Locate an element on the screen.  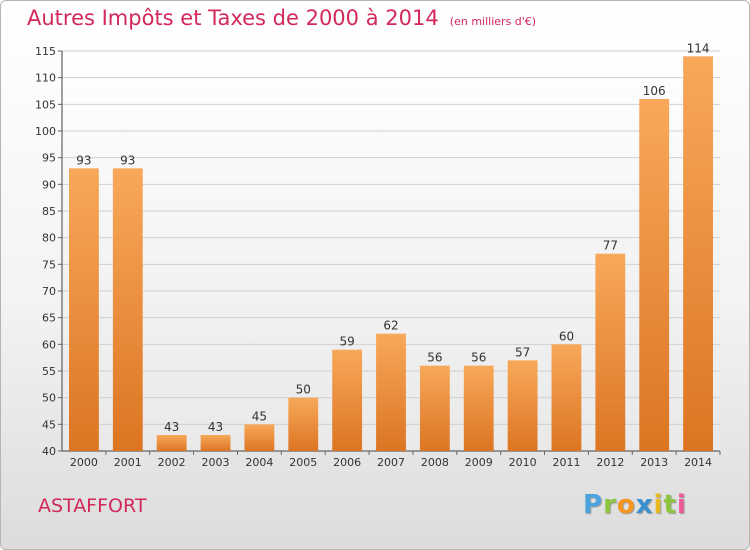
y-tick-label: 110 is located at coordinates (45, 78).